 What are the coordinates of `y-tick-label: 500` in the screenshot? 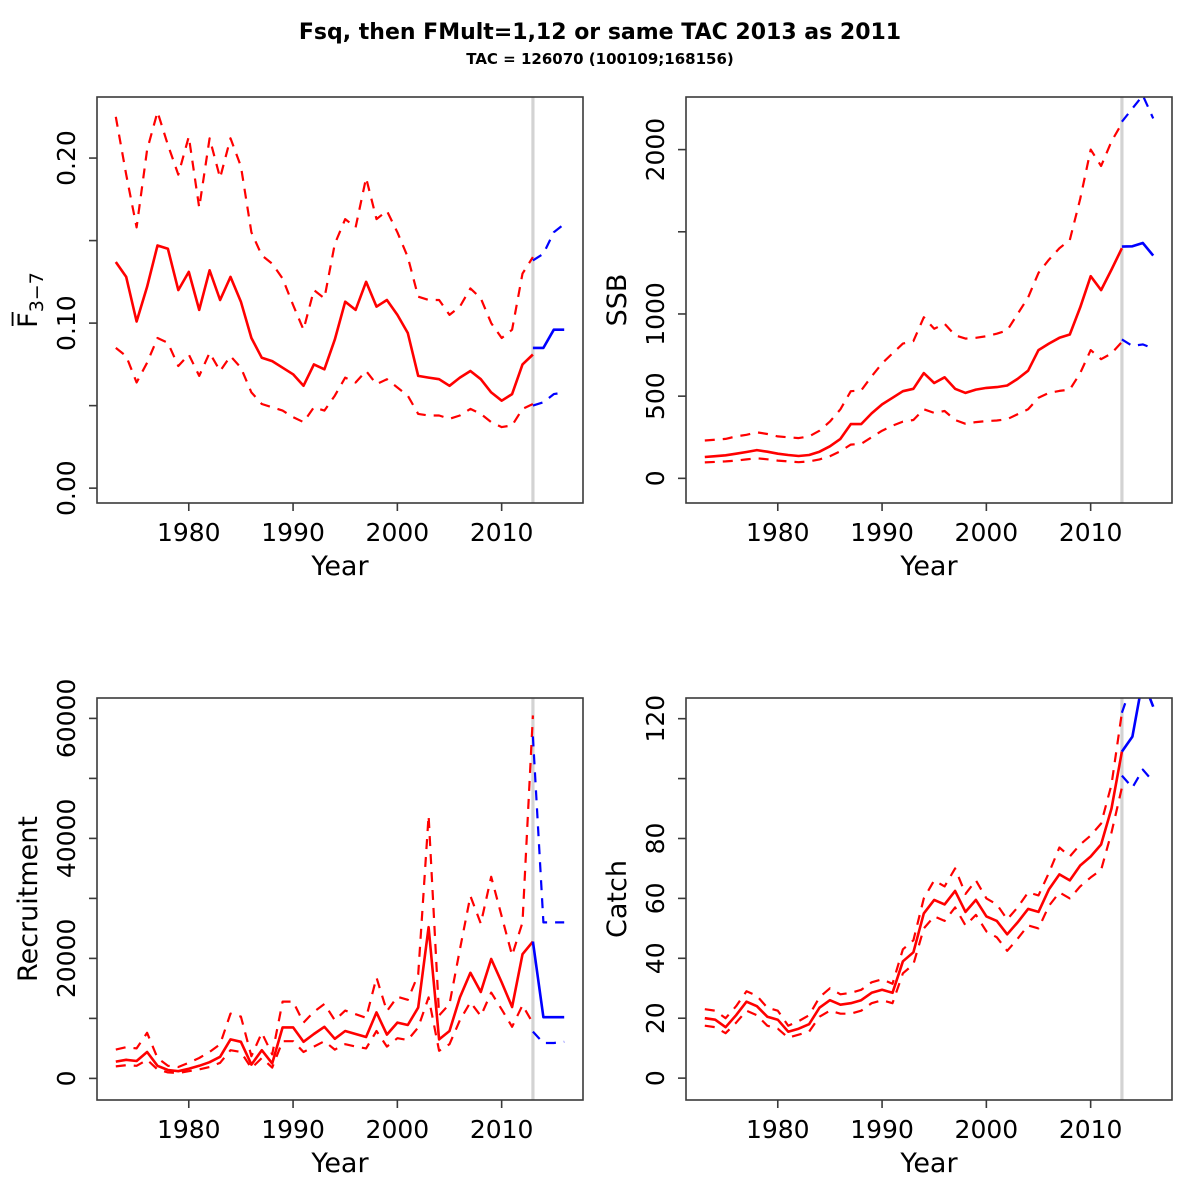 It's located at (655, 396).